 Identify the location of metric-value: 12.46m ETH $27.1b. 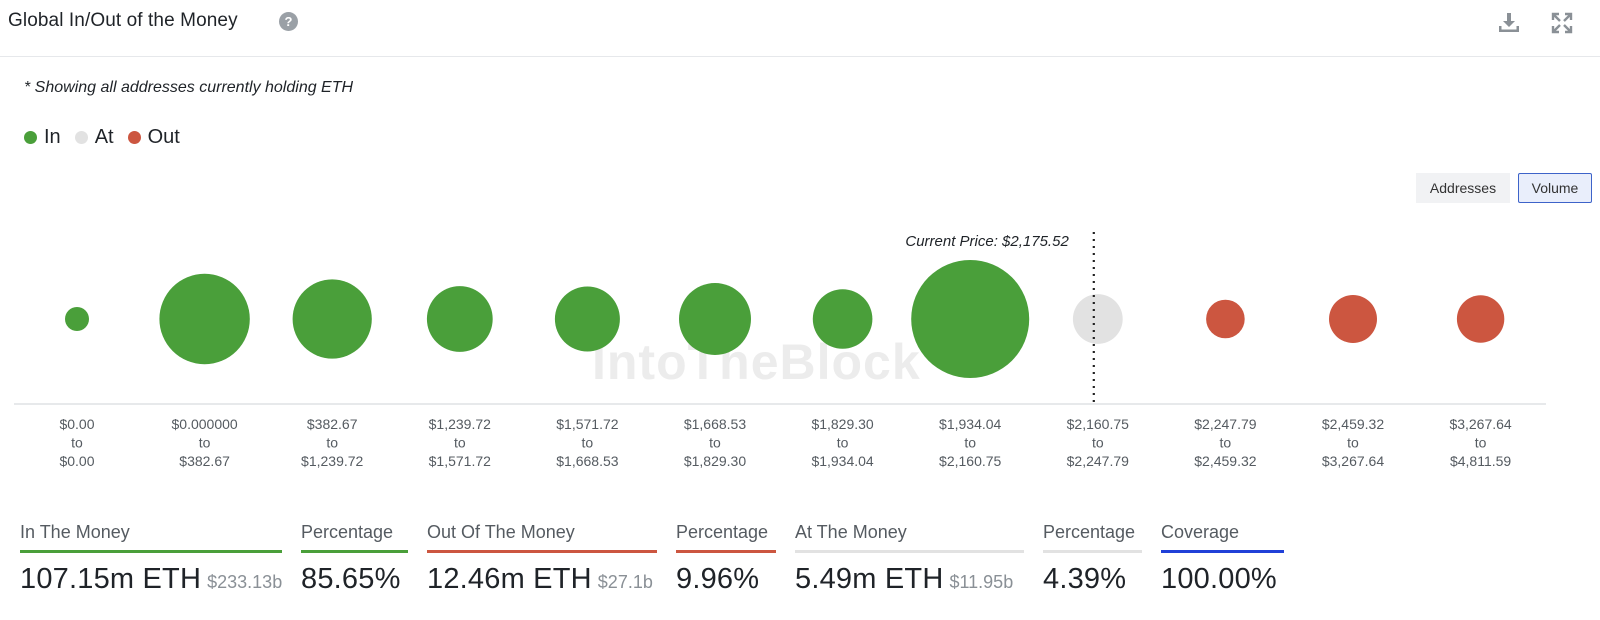
(540, 579).